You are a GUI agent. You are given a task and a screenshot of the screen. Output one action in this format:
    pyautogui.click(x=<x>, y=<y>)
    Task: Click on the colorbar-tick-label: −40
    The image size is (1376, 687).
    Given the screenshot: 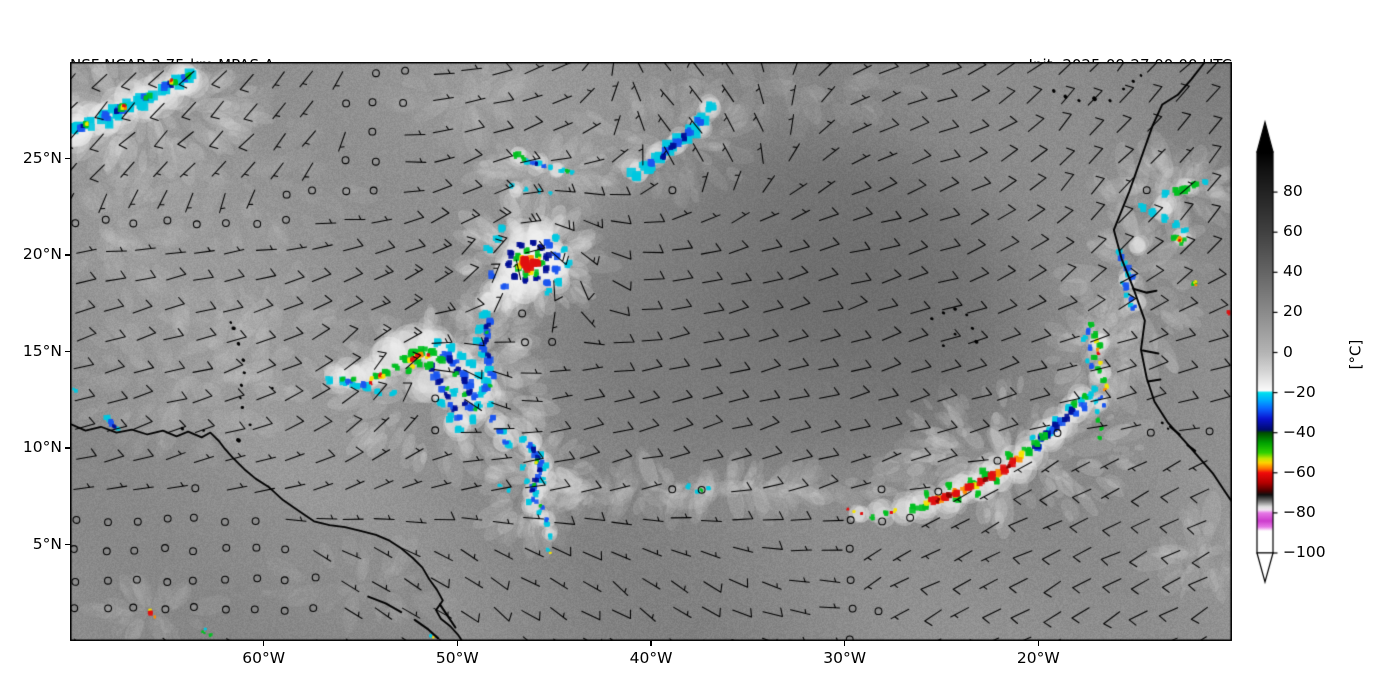 What is the action you would take?
    pyautogui.click(x=1299, y=431)
    